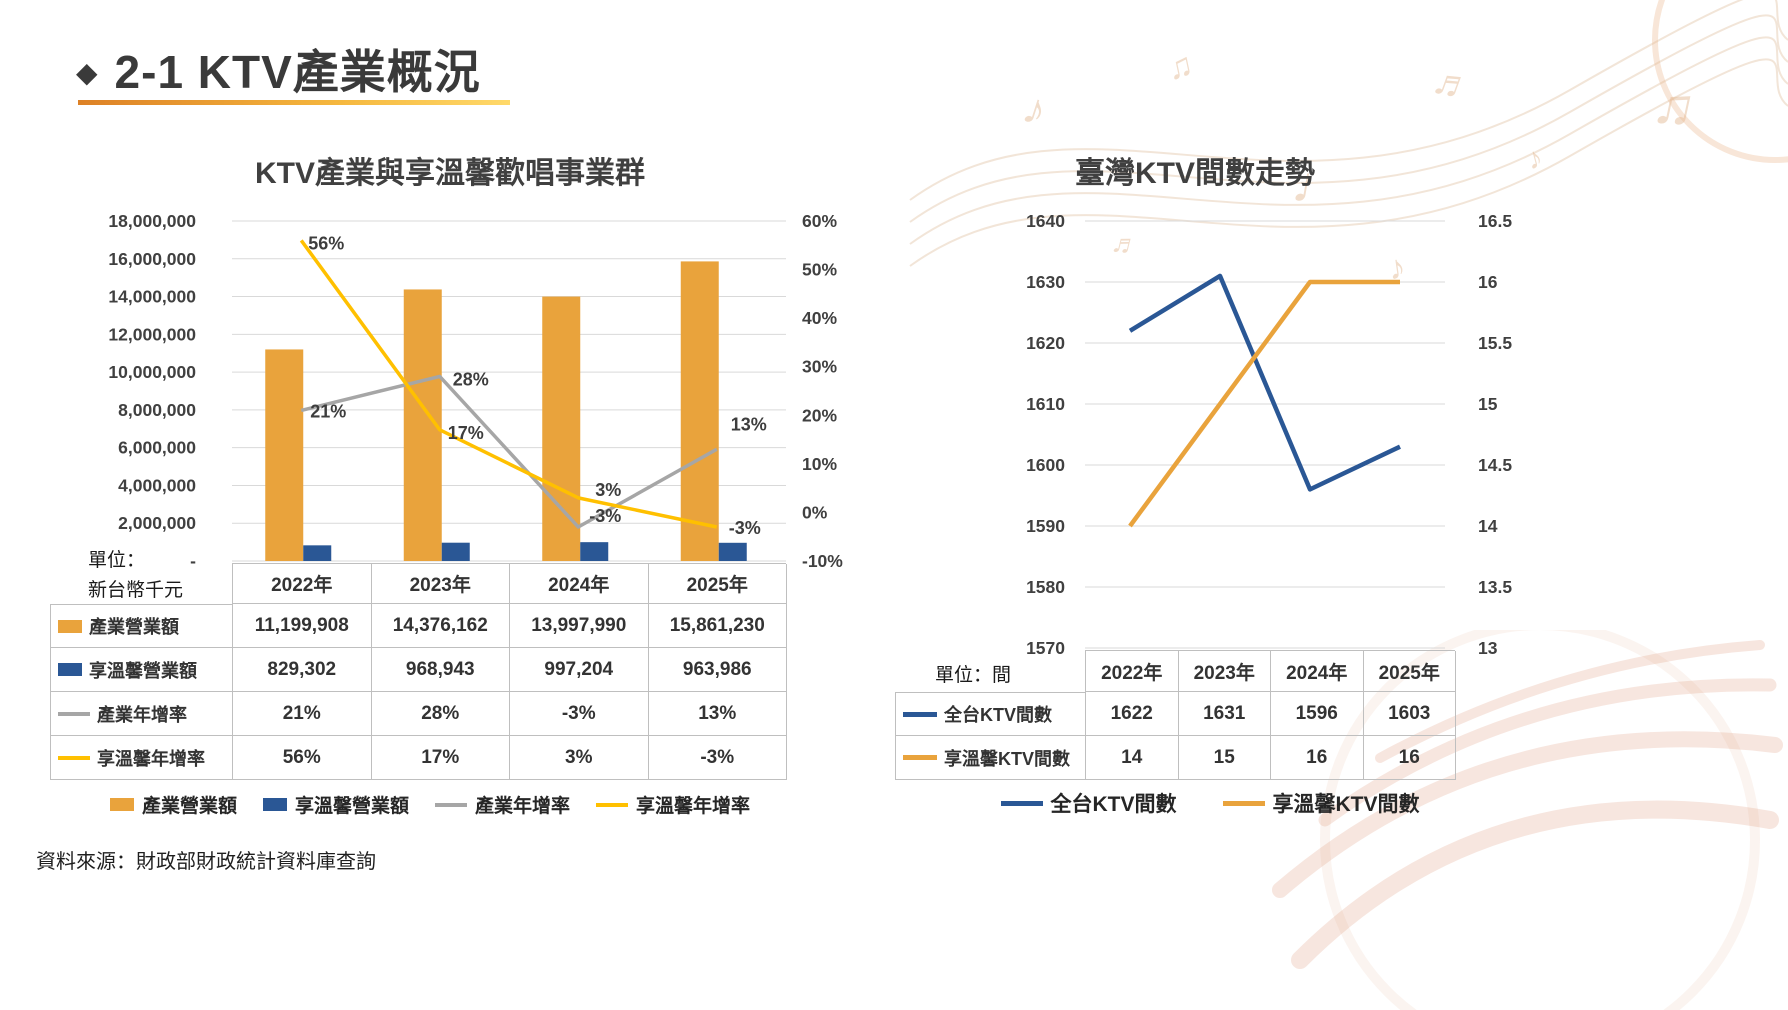  What do you see at coordinates (466, 433) in the screenshot?
I see `point-label: 17%` at bounding box center [466, 433].